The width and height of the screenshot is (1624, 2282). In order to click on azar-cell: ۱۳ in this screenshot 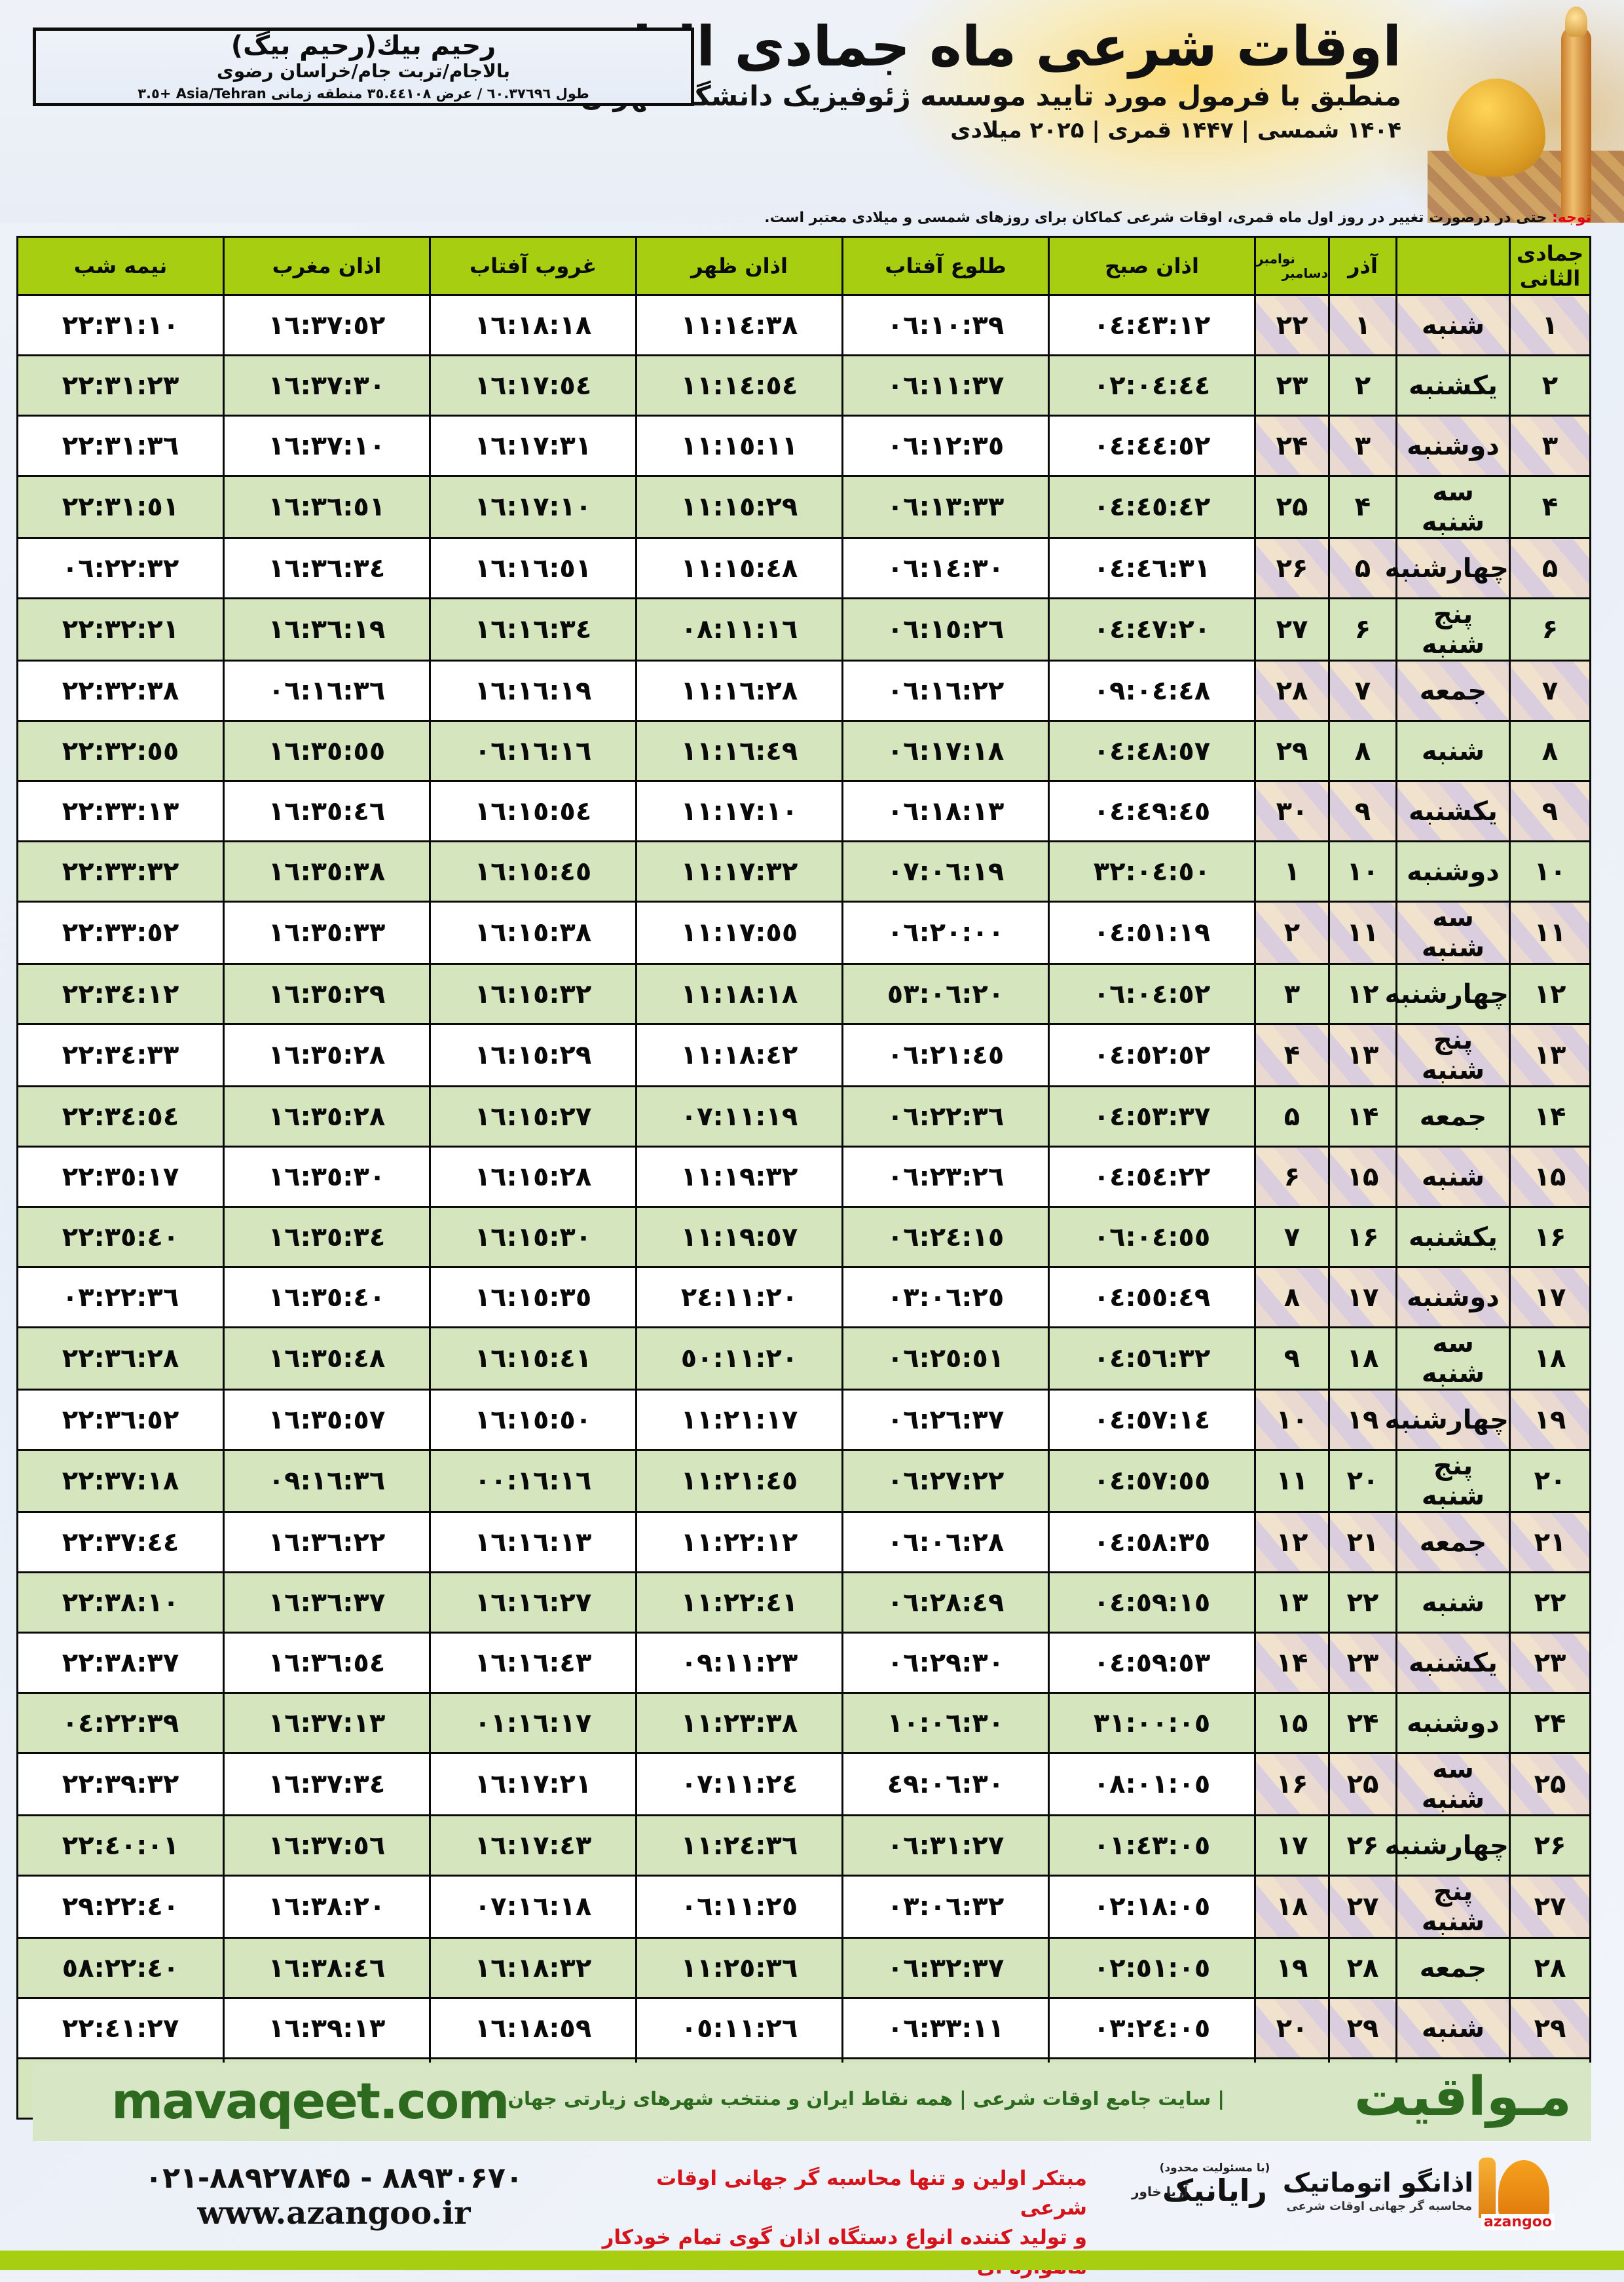, I will do `click(1362, 1055)`.